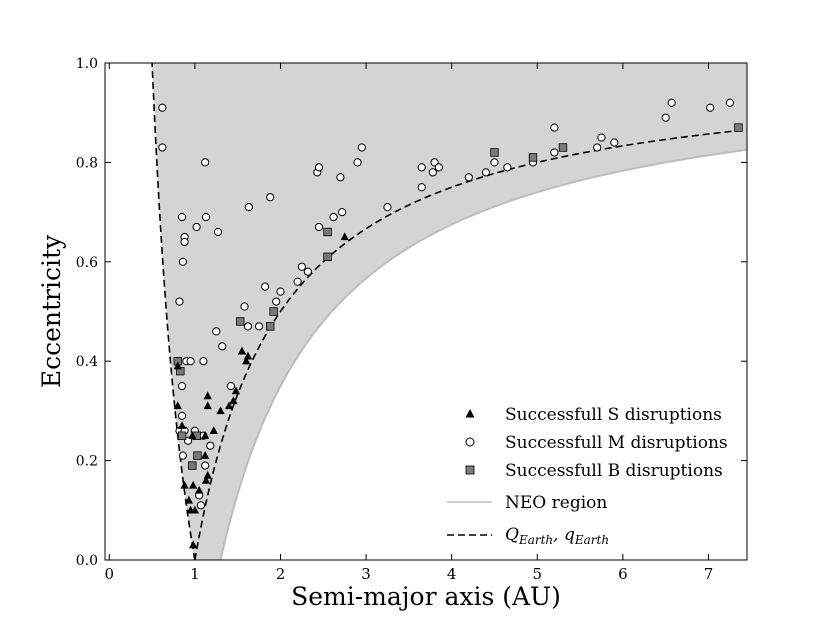 The width and height of the screenshot is (830, 623). Describe the element at coordinates (613, 415) in the screenshot. I see `legend-s-label: Successfull S disruptions` at that location.